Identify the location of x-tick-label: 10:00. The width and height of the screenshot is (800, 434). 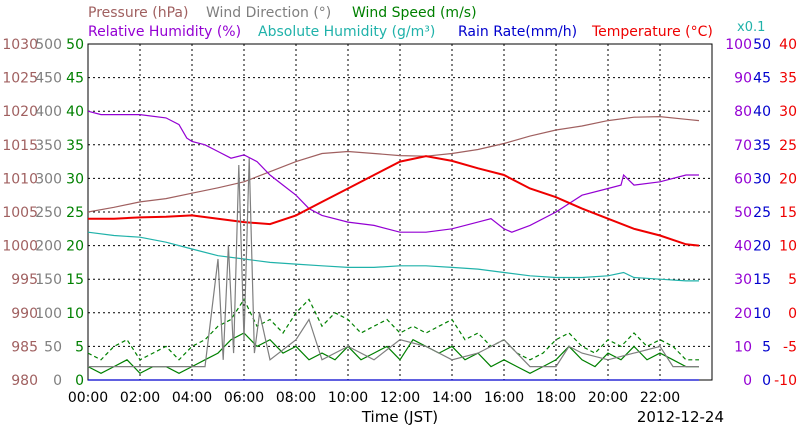
(348, 398).